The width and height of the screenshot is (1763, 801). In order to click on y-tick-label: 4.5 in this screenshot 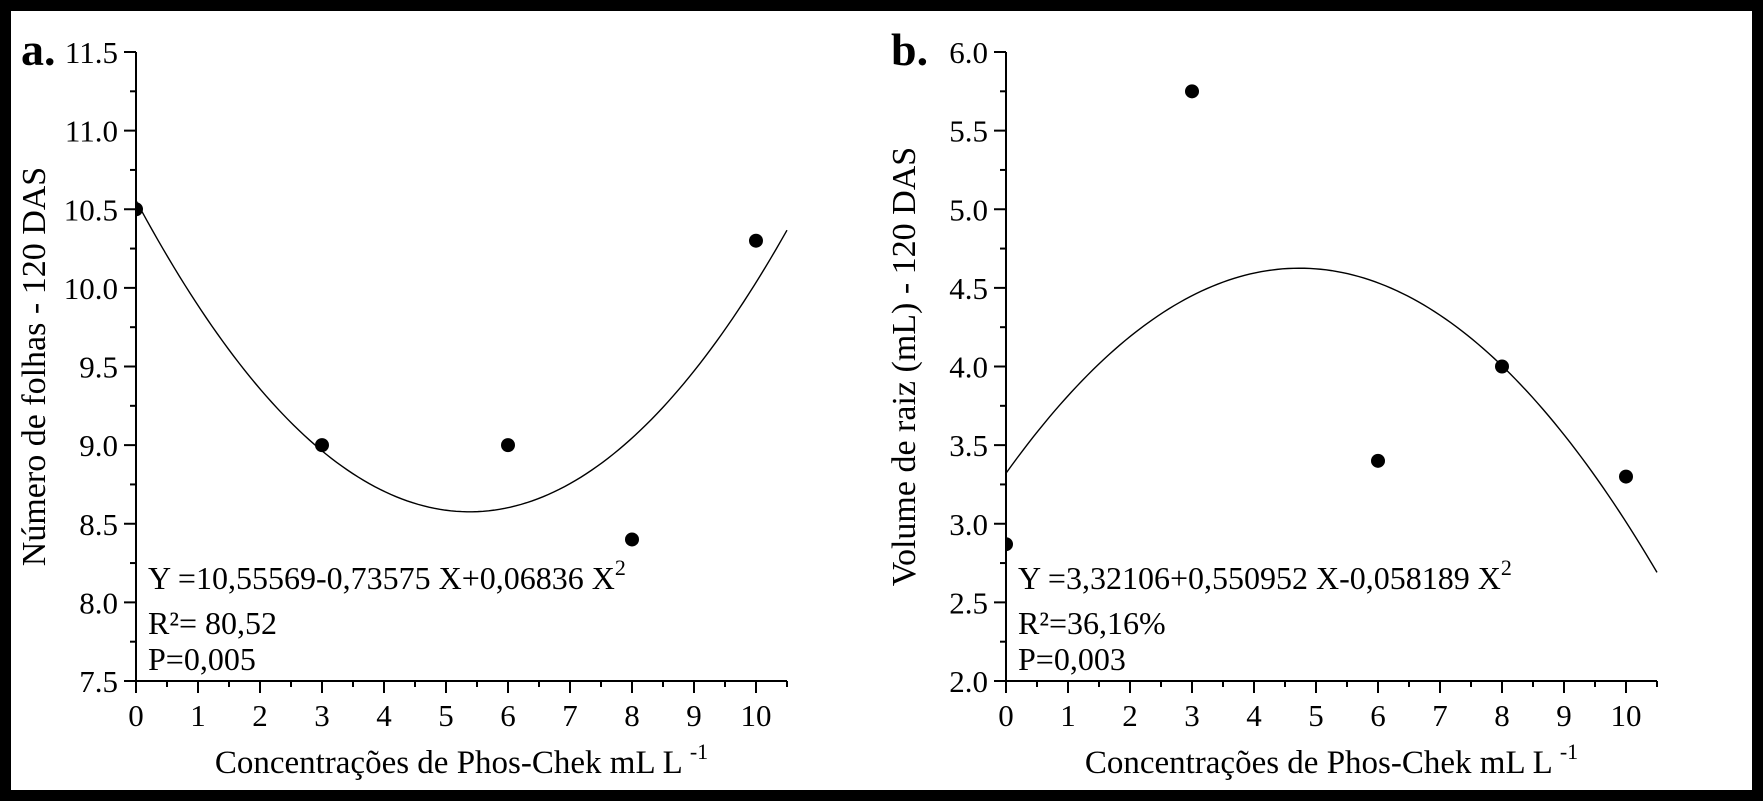, I will do `click(968, 288)`.